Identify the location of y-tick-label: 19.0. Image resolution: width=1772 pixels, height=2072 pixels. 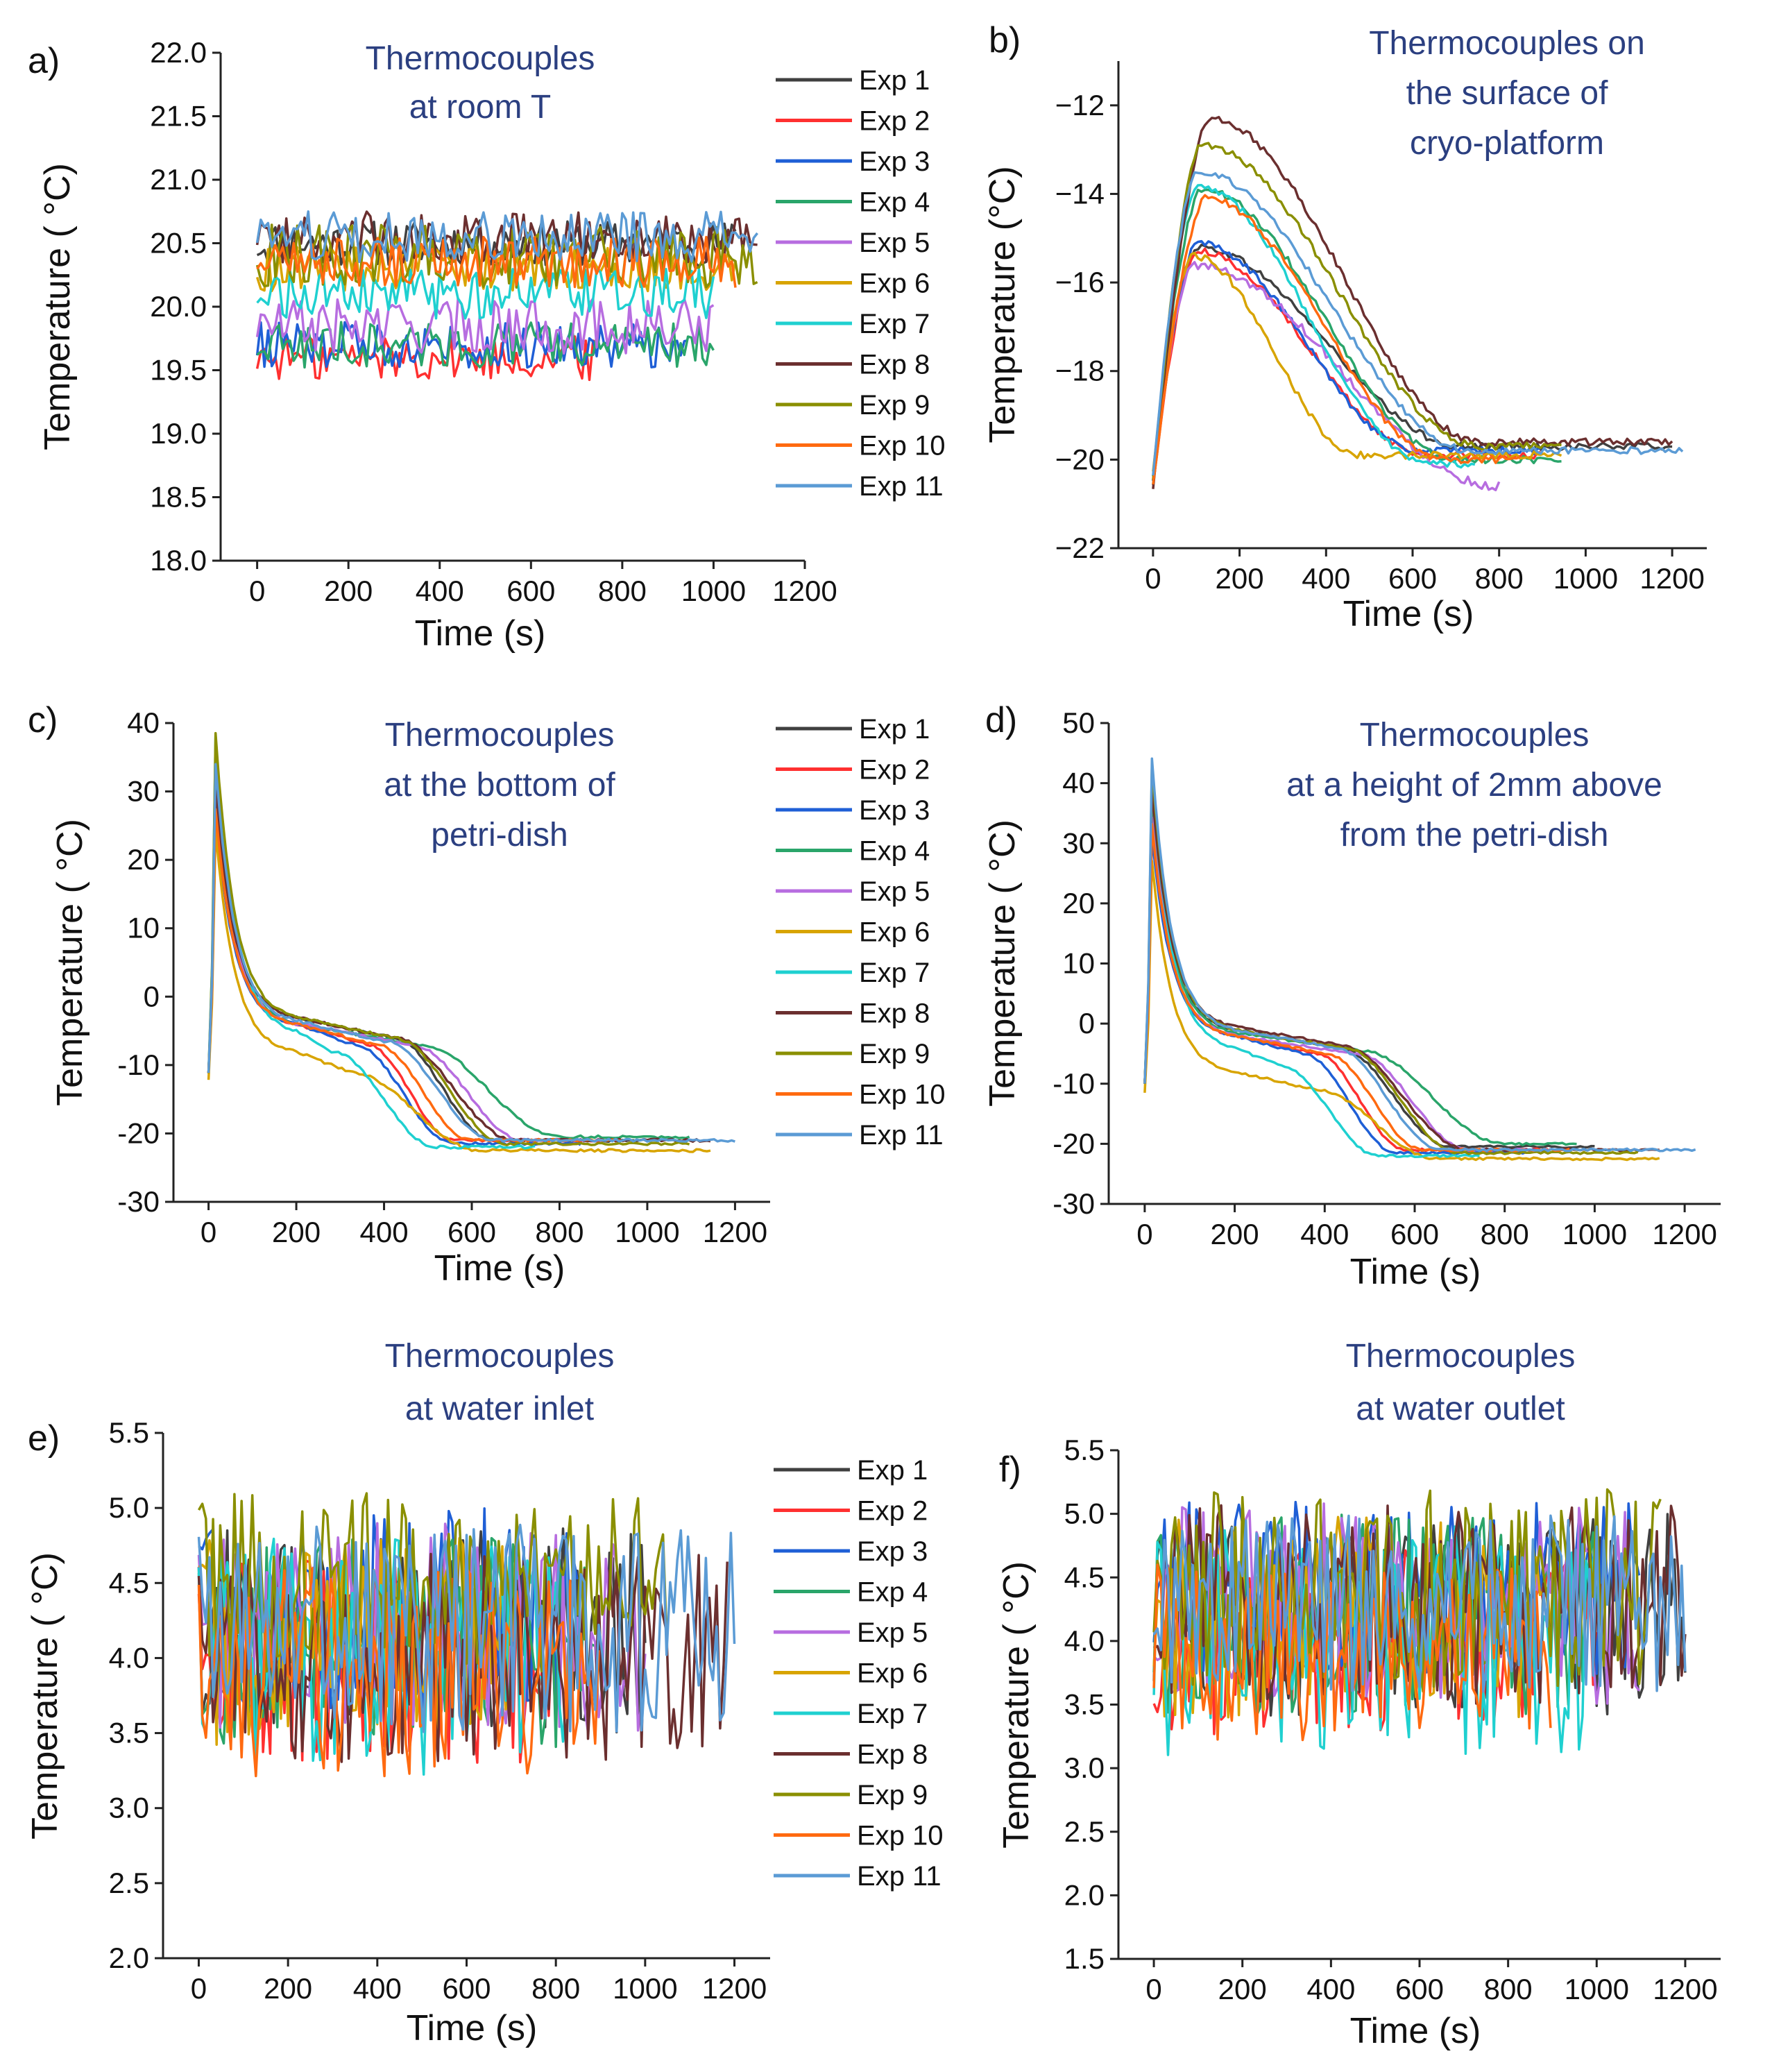
(178, 433).